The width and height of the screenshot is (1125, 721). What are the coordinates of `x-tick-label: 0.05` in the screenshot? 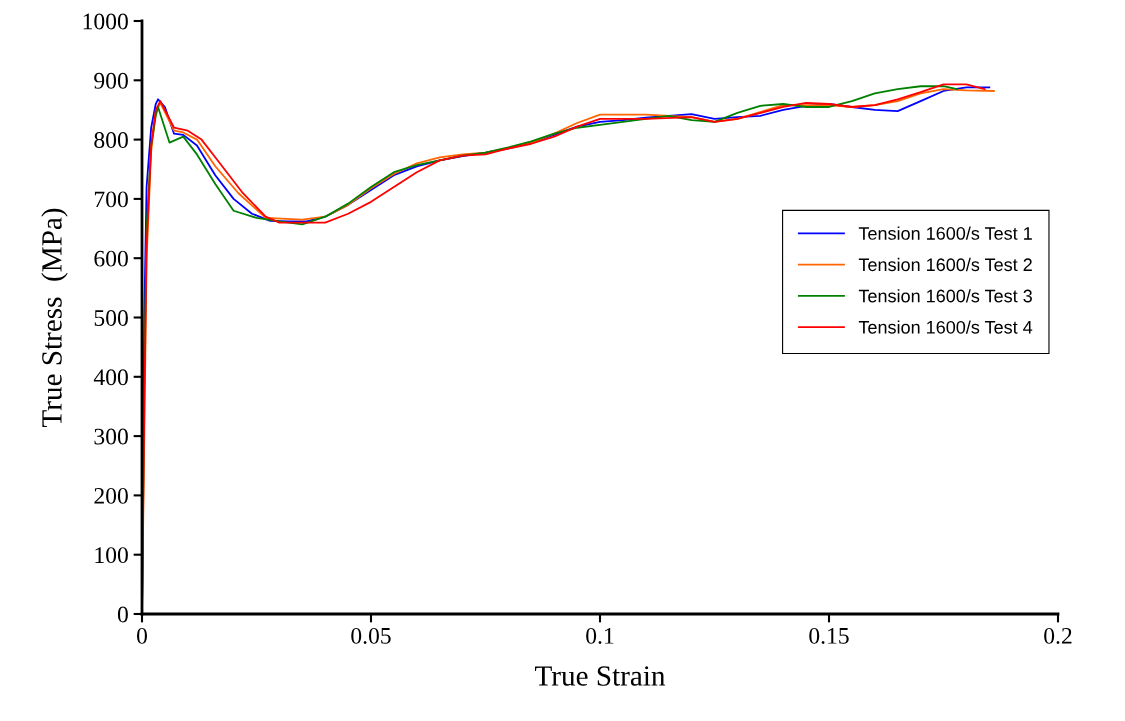 It's located at (371, 635).